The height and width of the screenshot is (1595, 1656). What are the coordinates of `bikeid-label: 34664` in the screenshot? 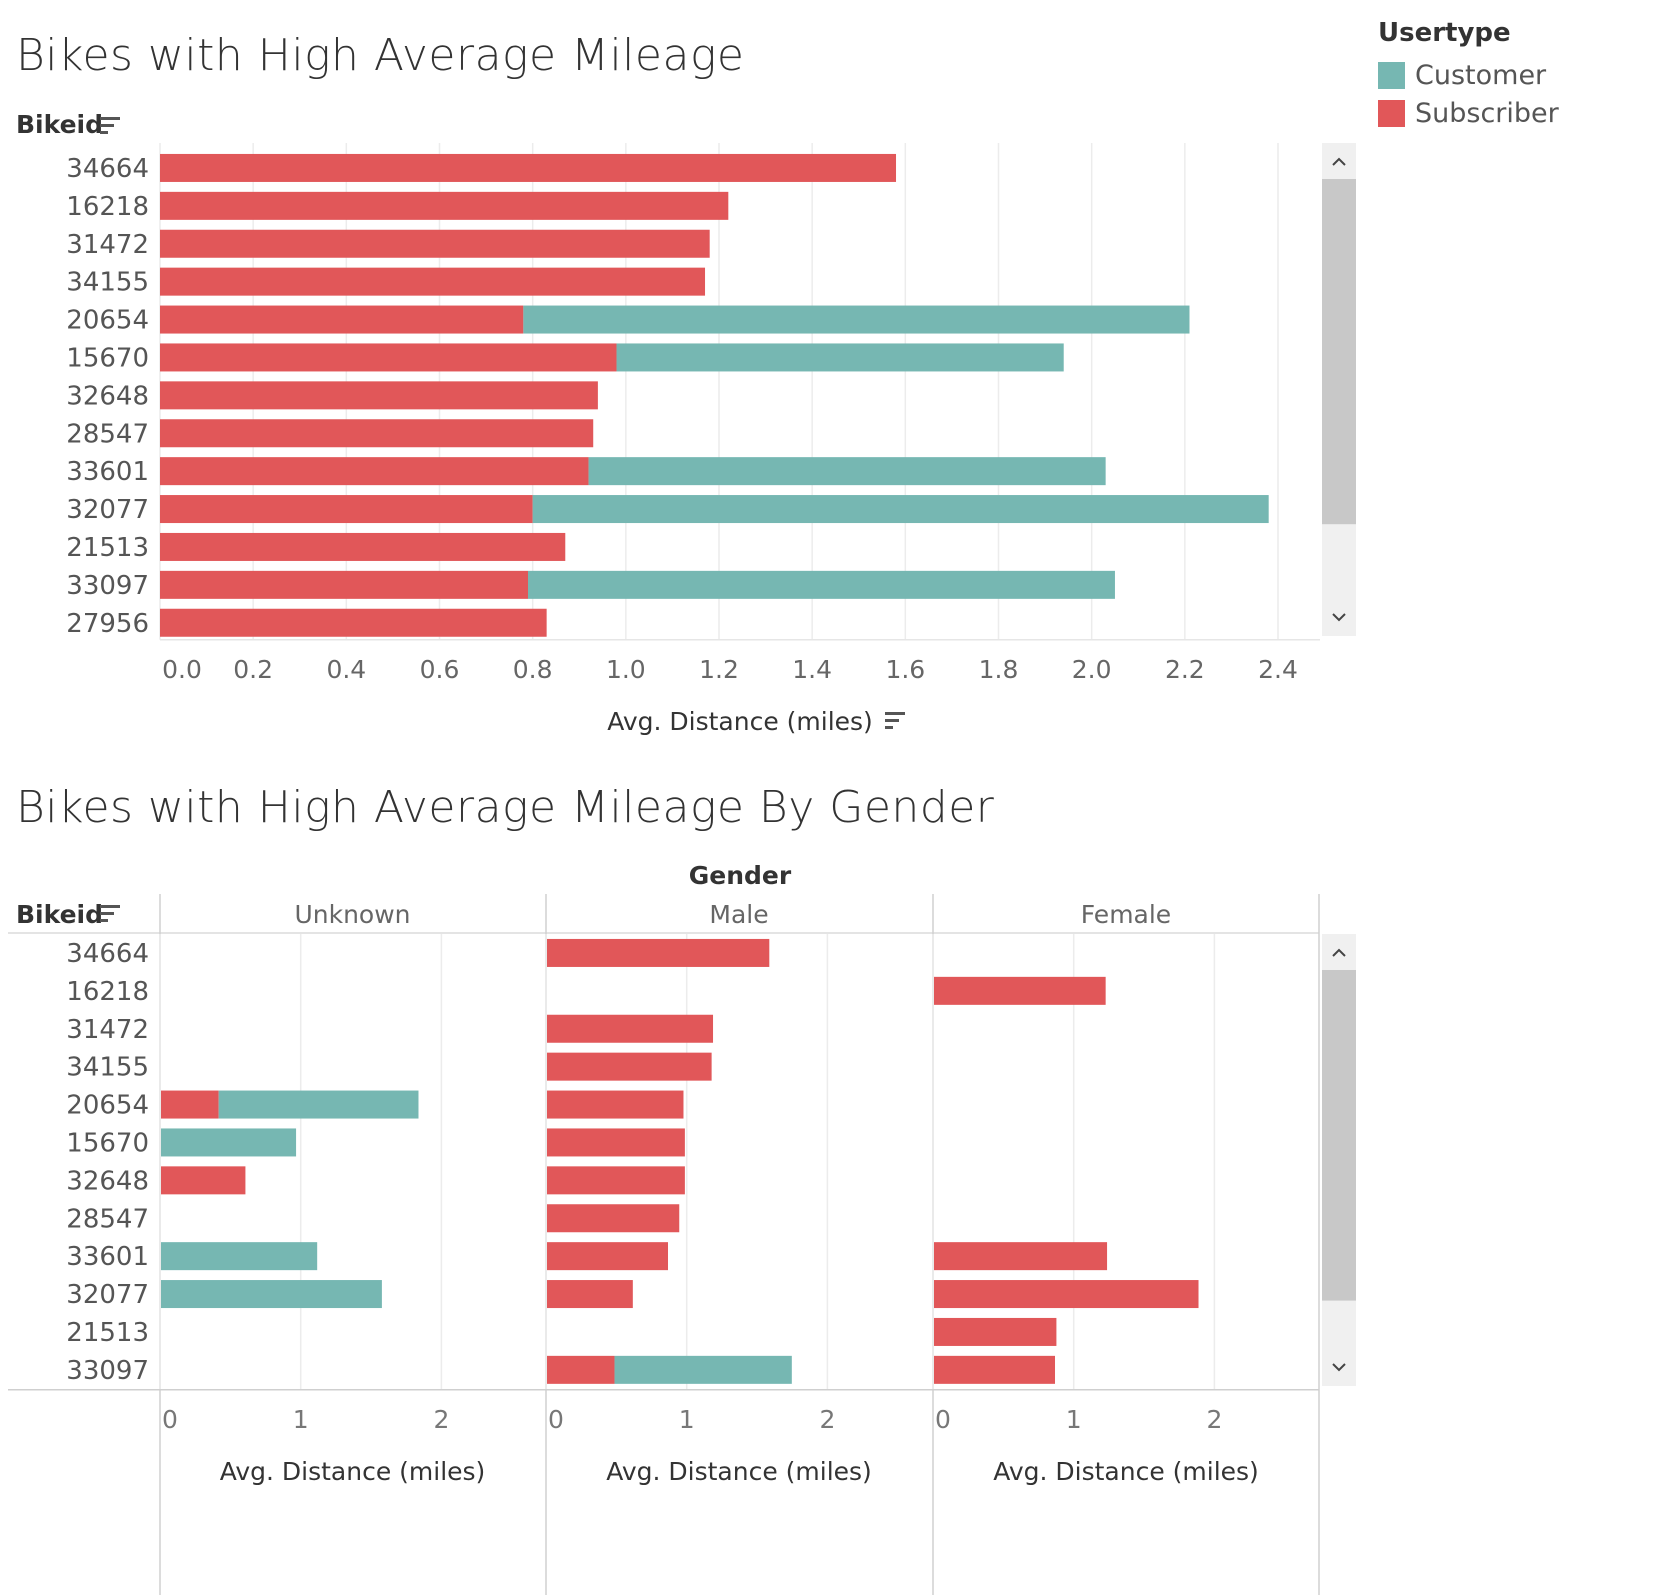 It's located at (107, 954).